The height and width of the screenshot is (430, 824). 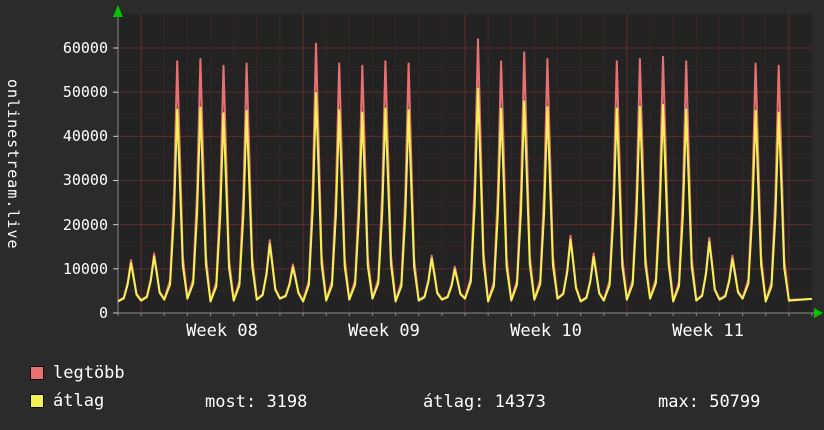 I want to click on legend-label-atlag: átlag, so click(x=79, y=401).